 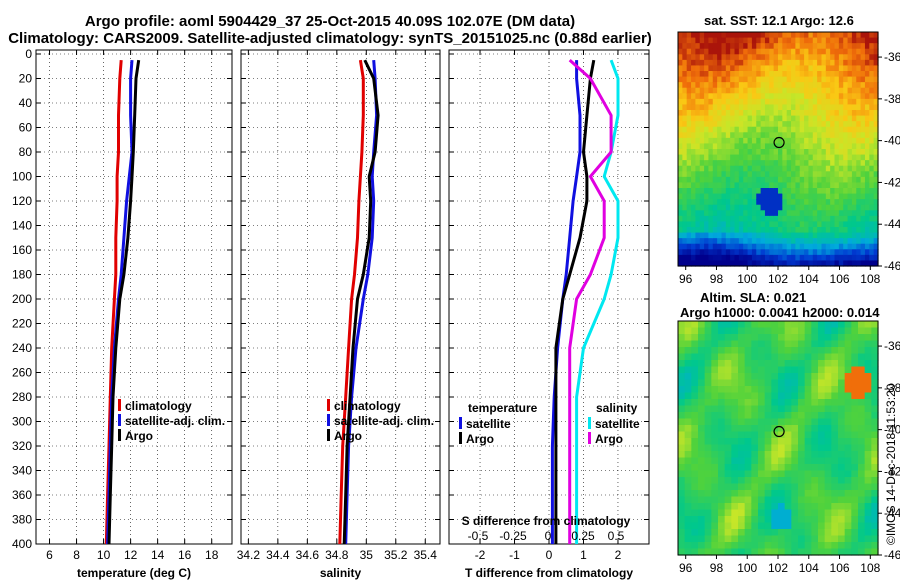 I want to click on depth-tick-label: 40, so click(x=26, y=103).